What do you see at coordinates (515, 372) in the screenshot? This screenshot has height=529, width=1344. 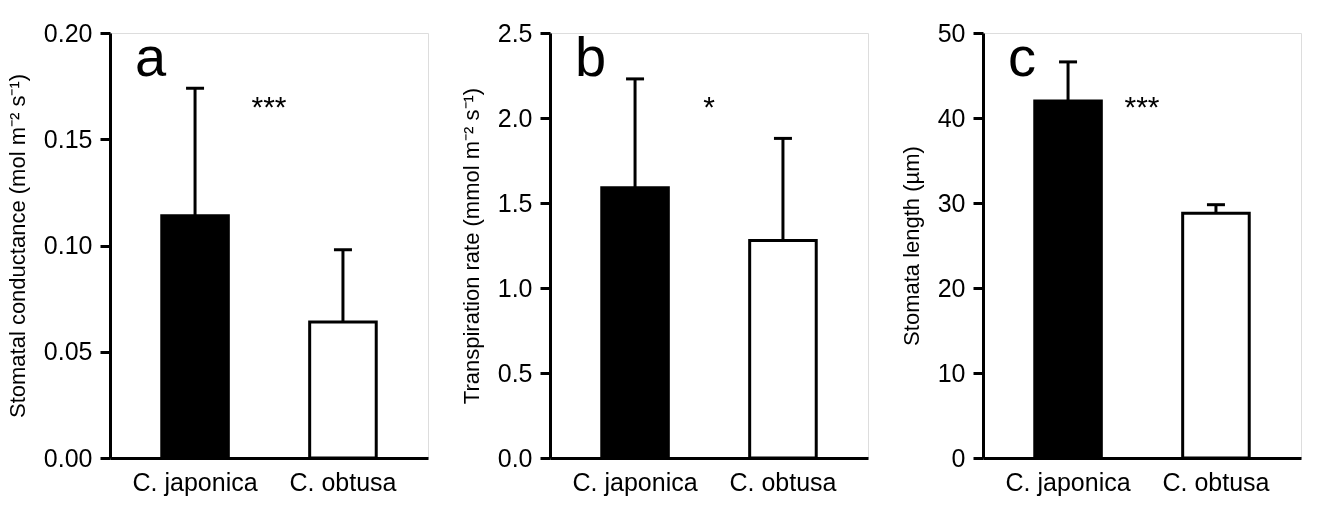 I see `y-tick-label: 0.5` at bounding box center [515, 372].